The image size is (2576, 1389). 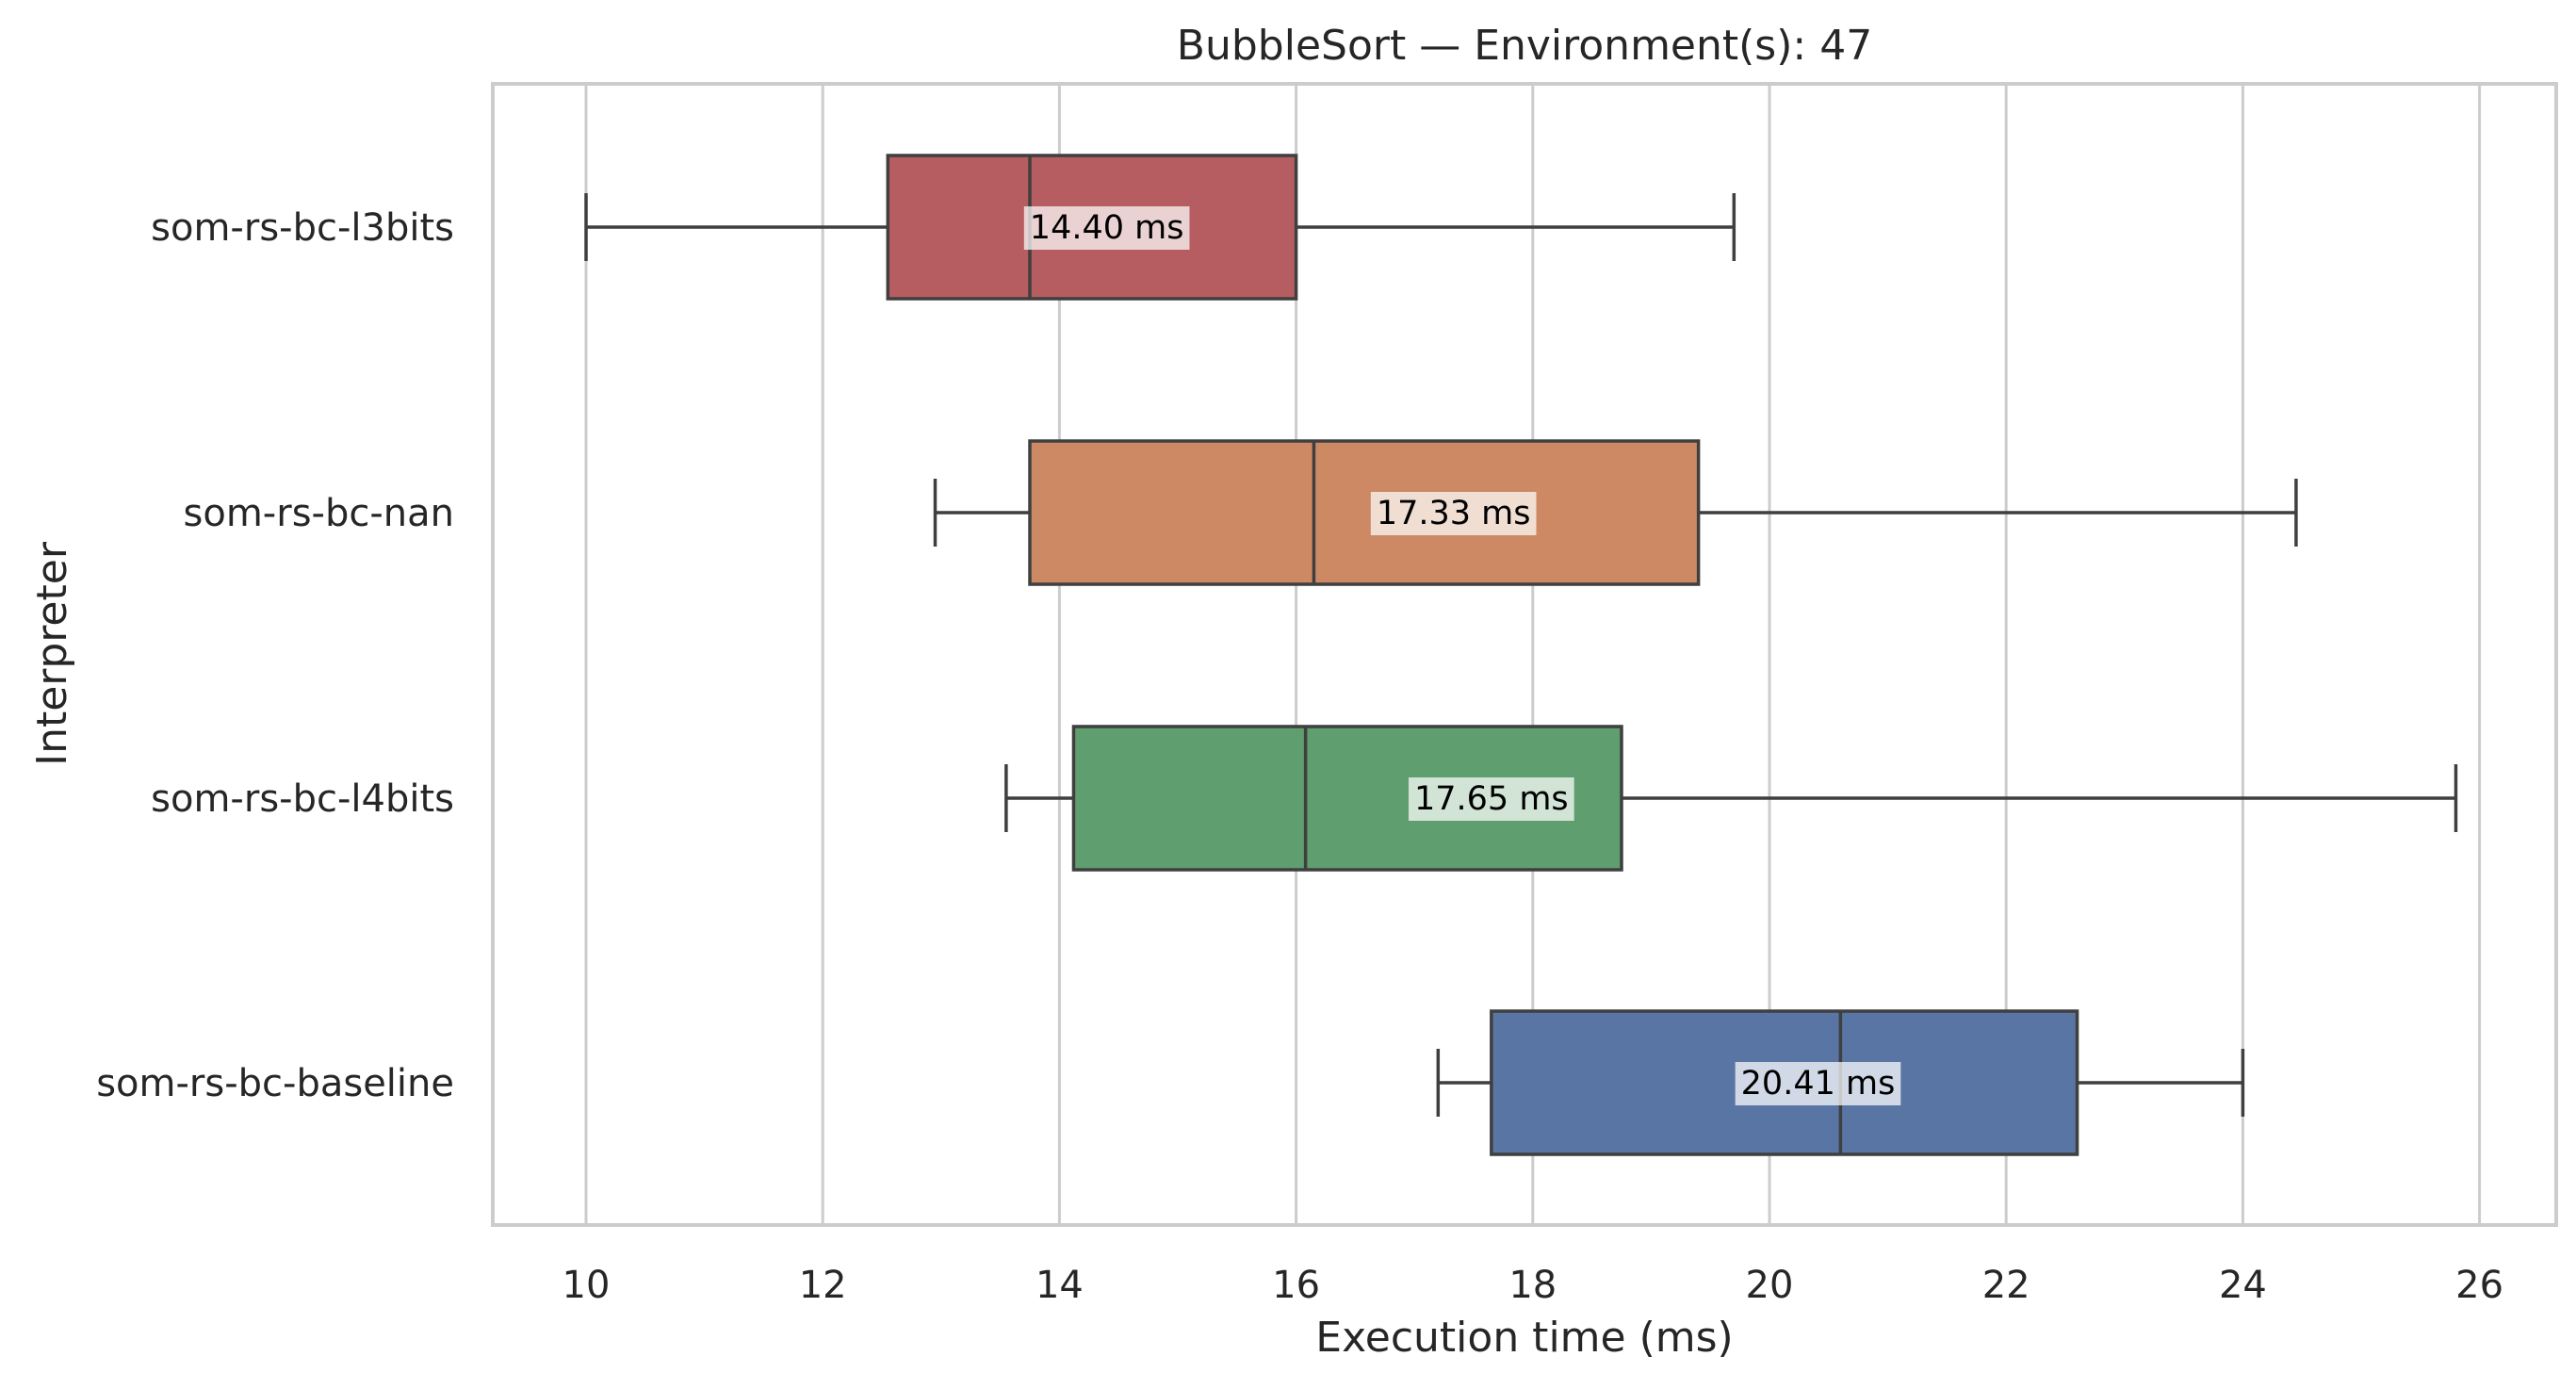 I want to click on x-tick-label: 12, so click(x=823, y=1286).